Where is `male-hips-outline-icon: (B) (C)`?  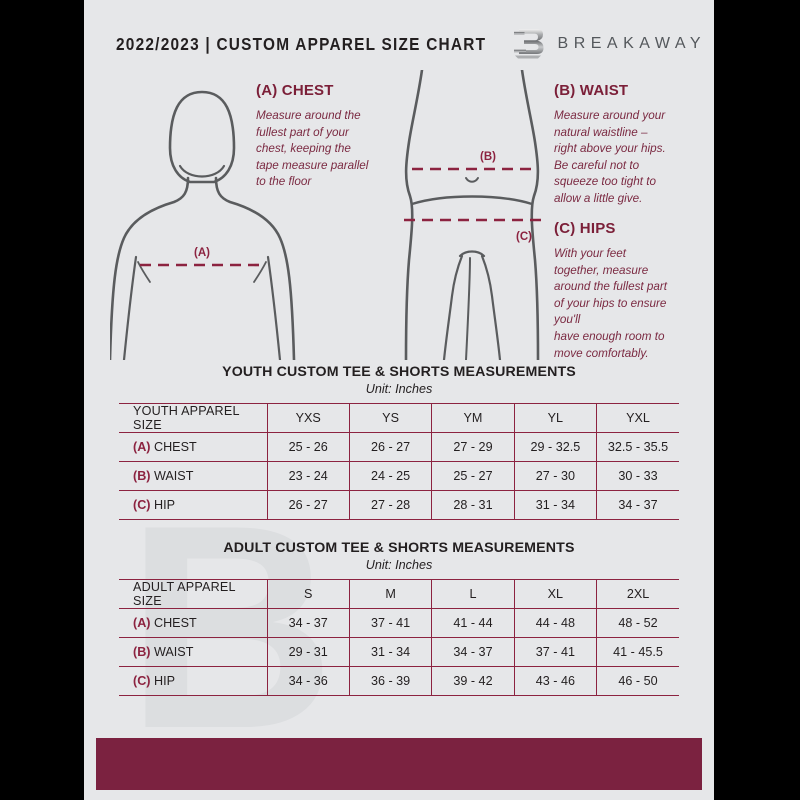
male-hips-outline-icon: (B) (C) is located at coordinates (473, 215).